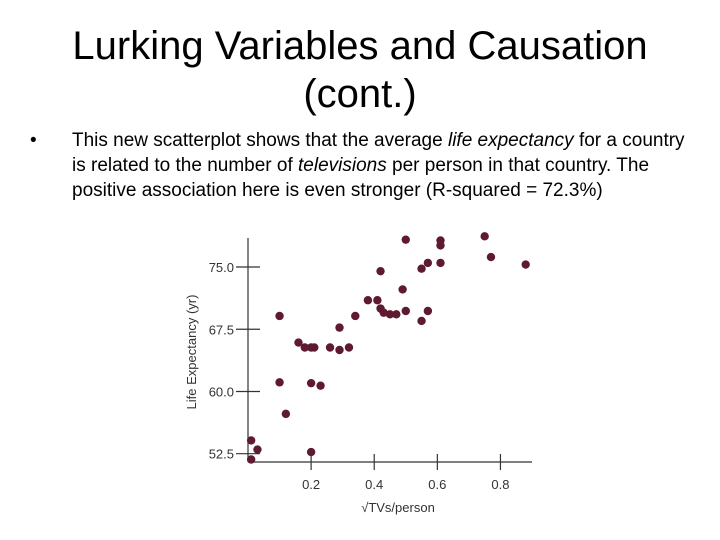 The image size is (720, 540). Describe the element at coordinates (360, 94) in the screenshot. I see `title-line-2: (cont.)` at that location.